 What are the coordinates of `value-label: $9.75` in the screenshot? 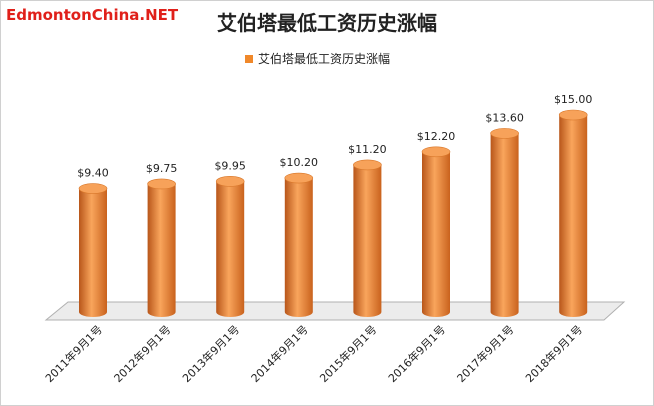 It's located at (162, 168).